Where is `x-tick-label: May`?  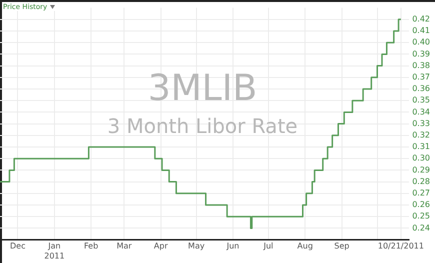 x-tick-label: May is located at coordinates (196, 246).